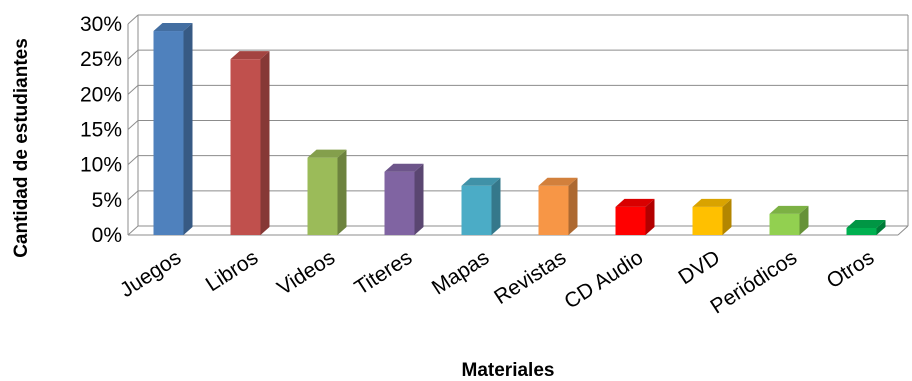 This screenshot has width=912, height=381. What do you see at coordinates (306, 273) in the screenshot?
I see `x-category-label: Videos` at bounding box center [306, 273].